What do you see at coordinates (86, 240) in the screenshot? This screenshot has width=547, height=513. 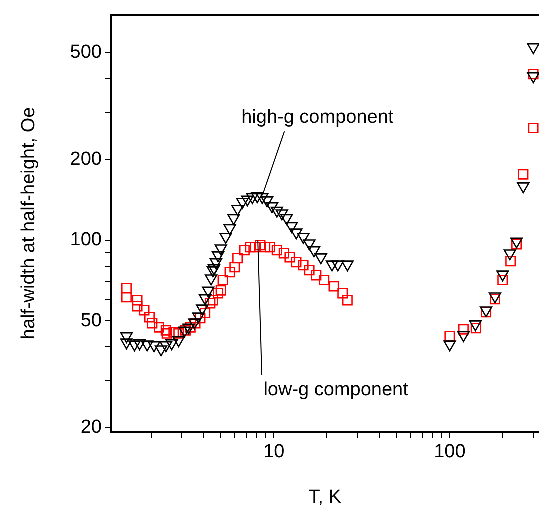 I see `y-tick-label: 100` at bounding box center [86, 240].